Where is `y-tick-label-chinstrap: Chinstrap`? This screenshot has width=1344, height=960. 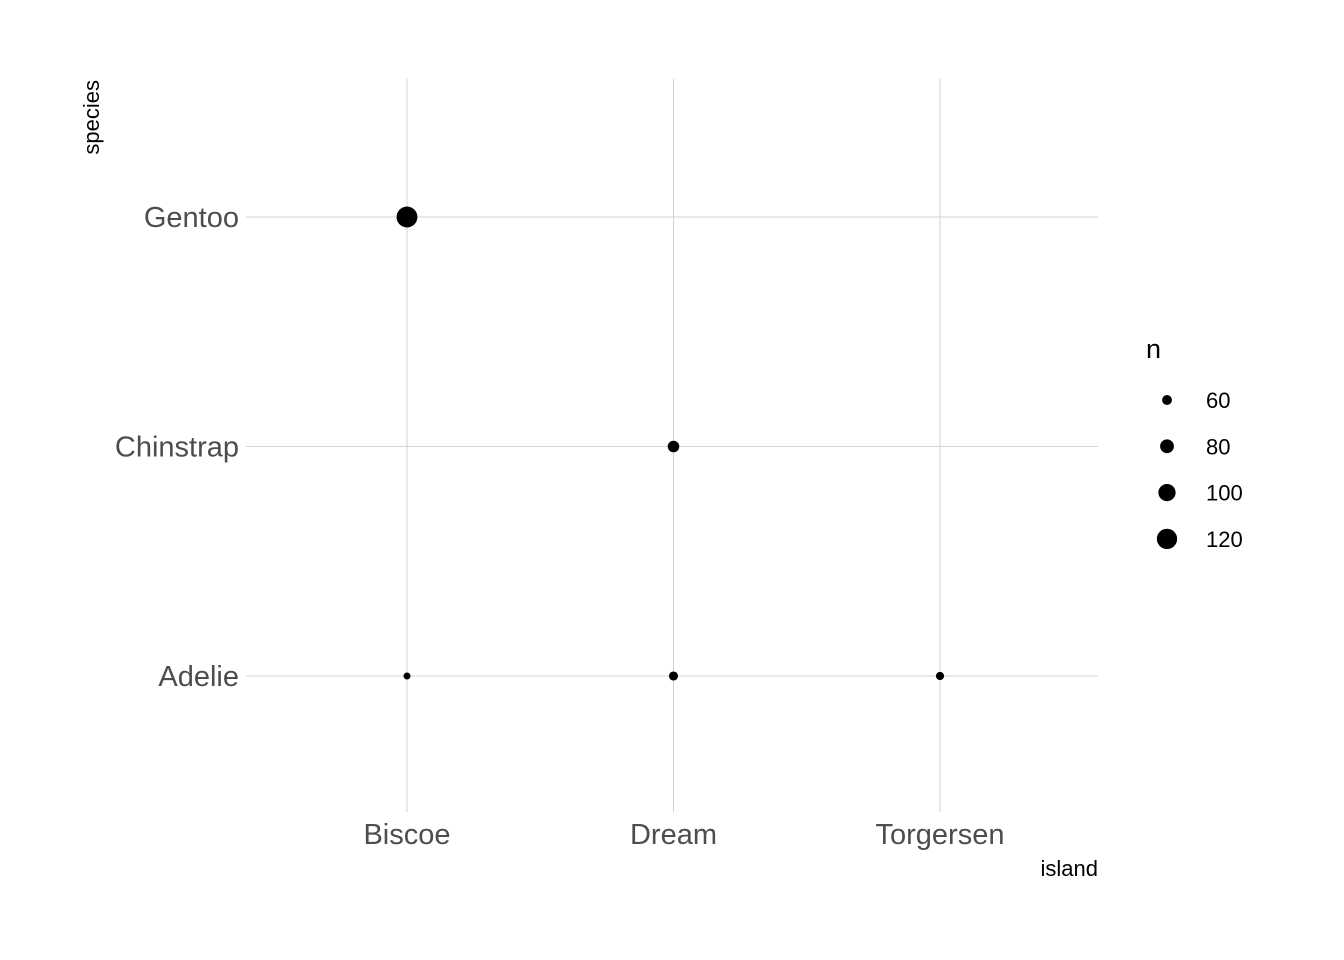
y-tick-label-chinstrap: Chinstrap is located at coordinates (177, 448).